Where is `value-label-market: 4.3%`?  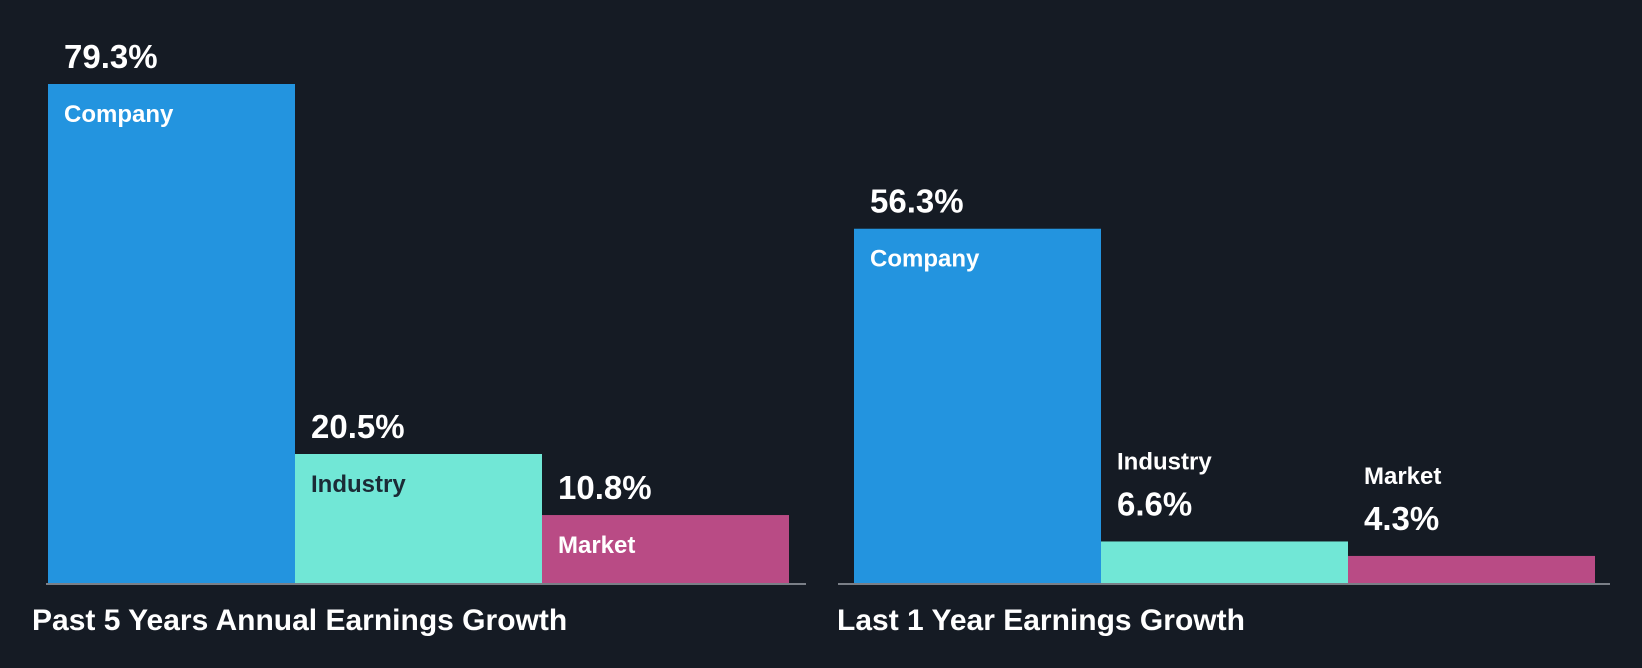
value-label-market: 4.3% is located at coordinates (1401, 518).